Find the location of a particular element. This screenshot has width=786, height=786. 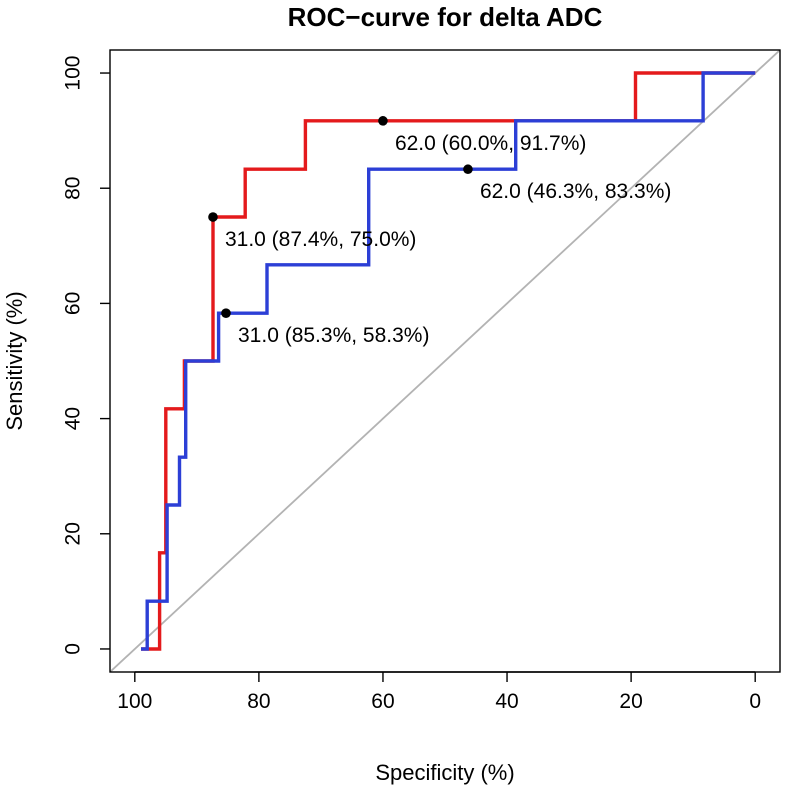

x-axis-label: Specificity (%) is located at coordinates (444, 772).